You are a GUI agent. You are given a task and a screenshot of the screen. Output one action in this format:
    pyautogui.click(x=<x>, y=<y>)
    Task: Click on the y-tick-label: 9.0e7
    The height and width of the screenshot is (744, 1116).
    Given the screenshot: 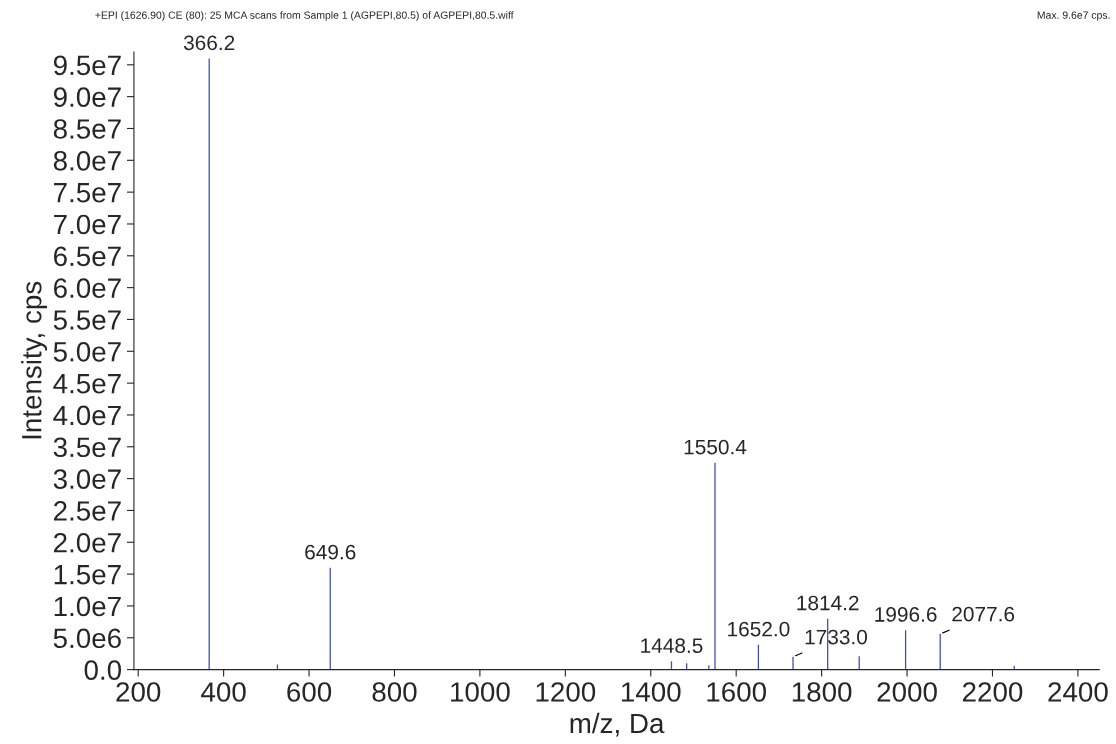 What is the action you would take?
    pyautogui.click(x=87, y=97)
    